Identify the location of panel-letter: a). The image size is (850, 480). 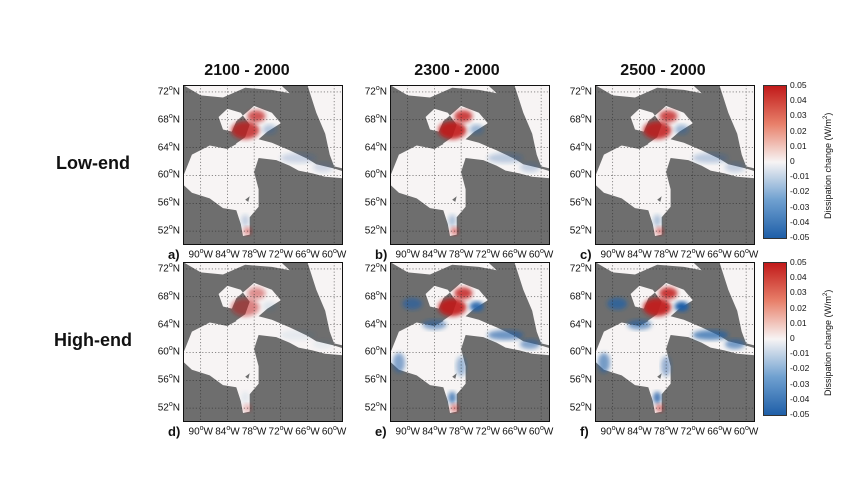
(174, 254).